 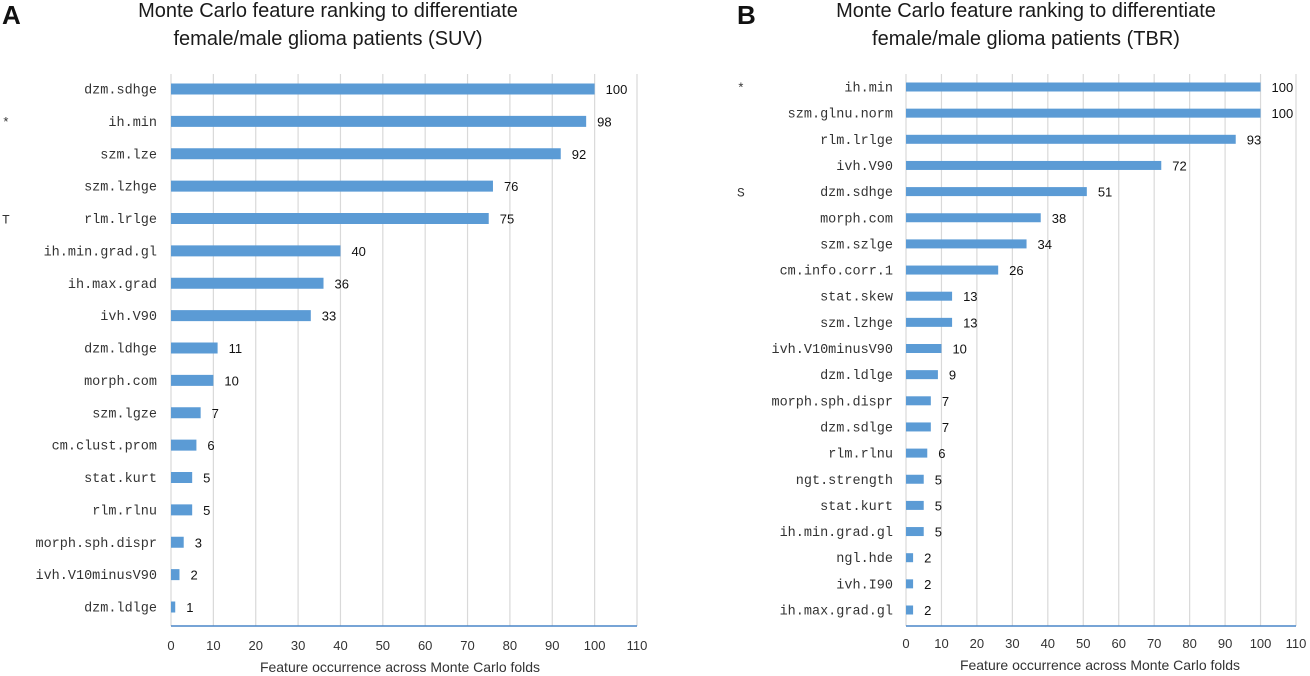 What do you see at coordinates (836, 612) in the screenshot?
I see `chart-b-category-label: ih.max.grad.gl` at bounding box center [836, 612].